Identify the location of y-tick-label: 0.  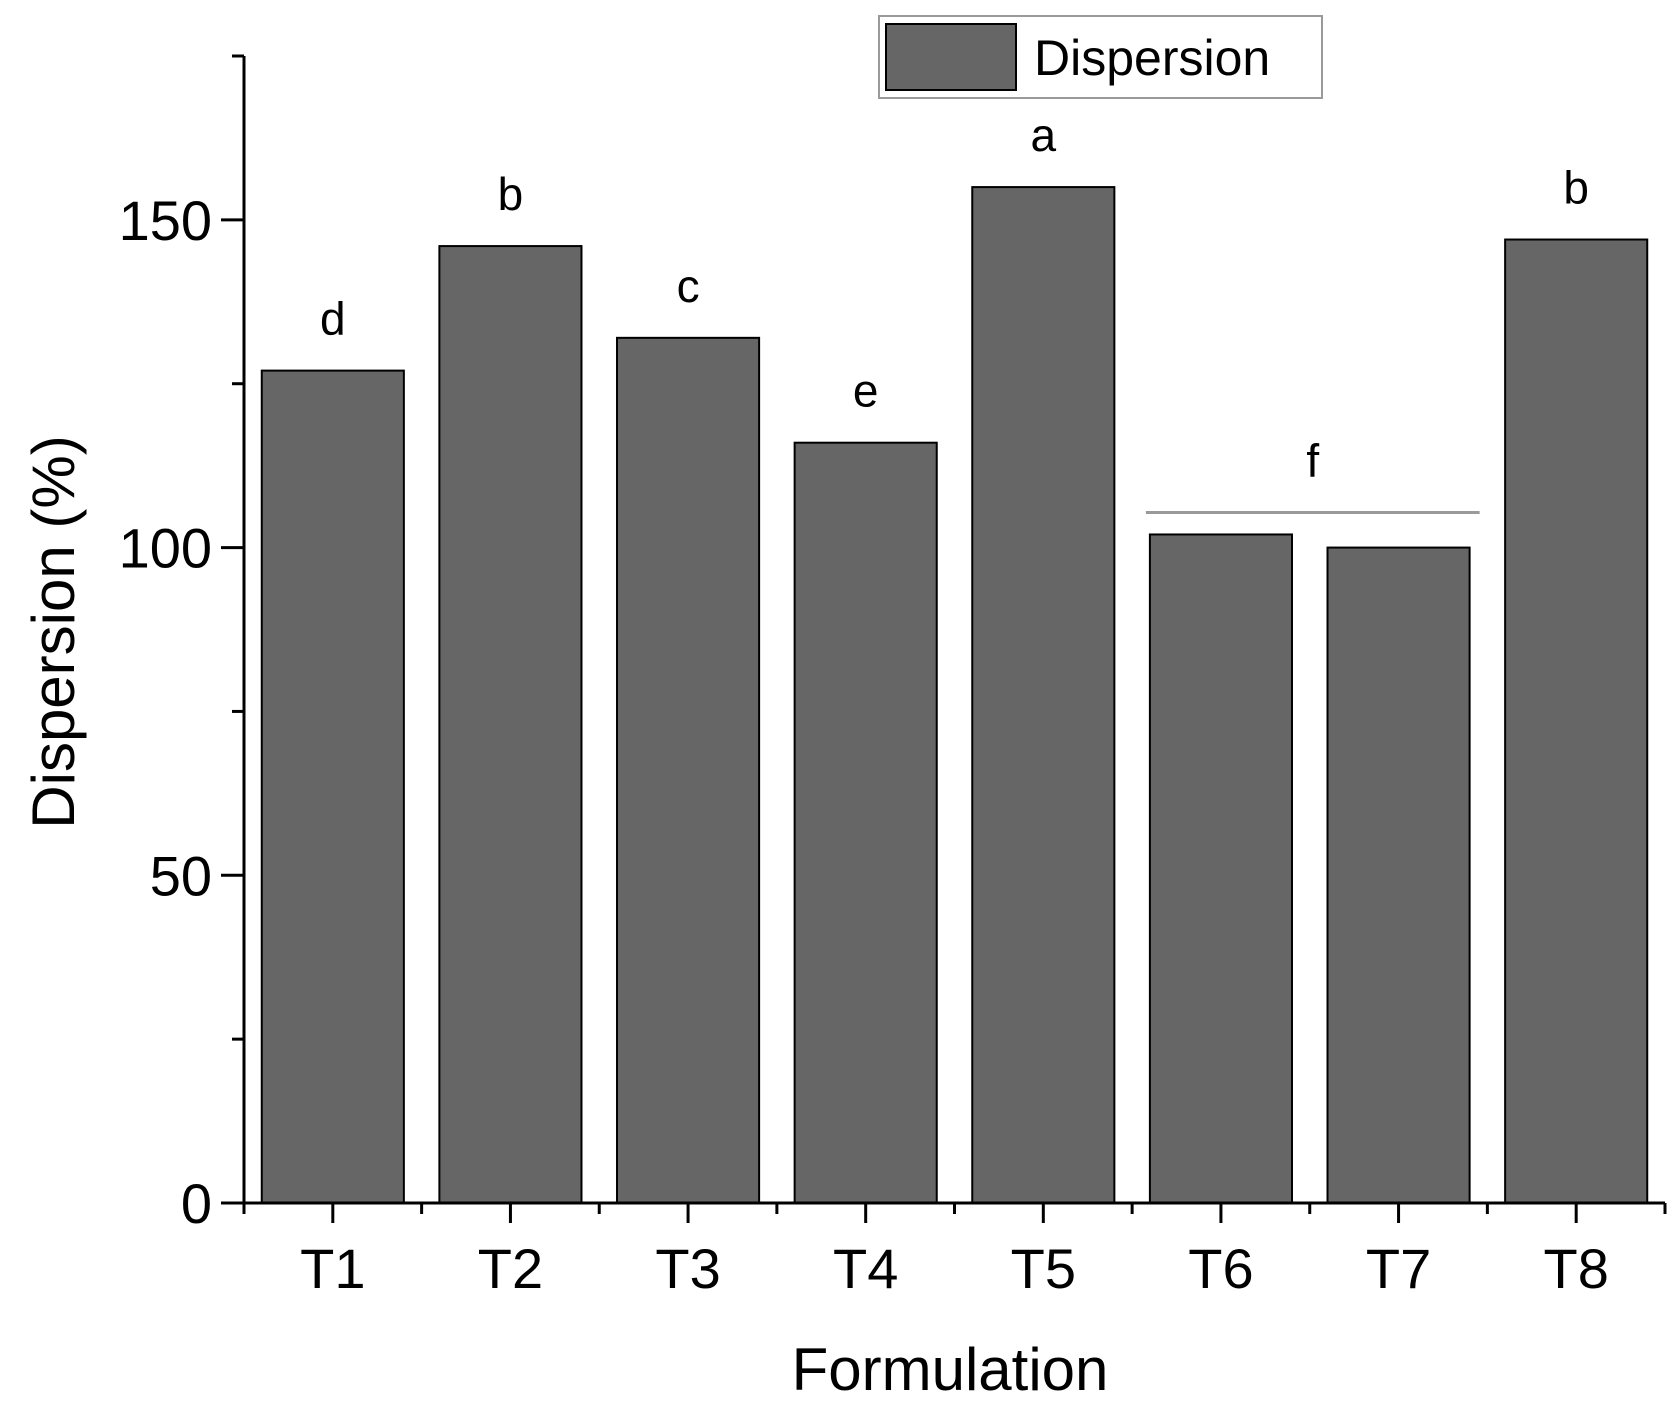
(196, 1203).